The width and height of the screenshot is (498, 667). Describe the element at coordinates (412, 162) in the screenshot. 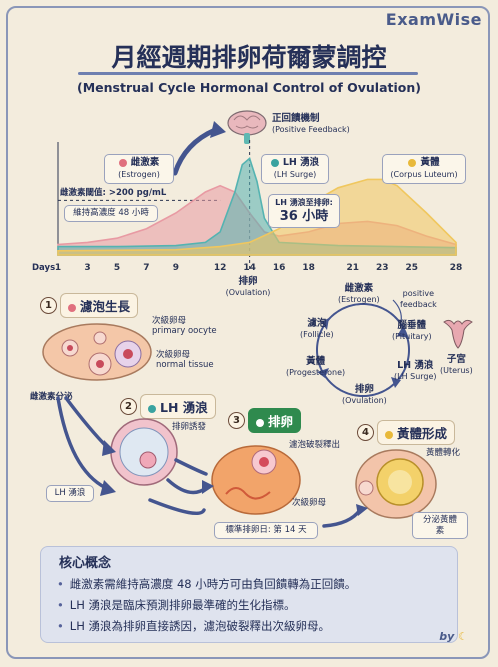

I see `luteum-dot` at that location.